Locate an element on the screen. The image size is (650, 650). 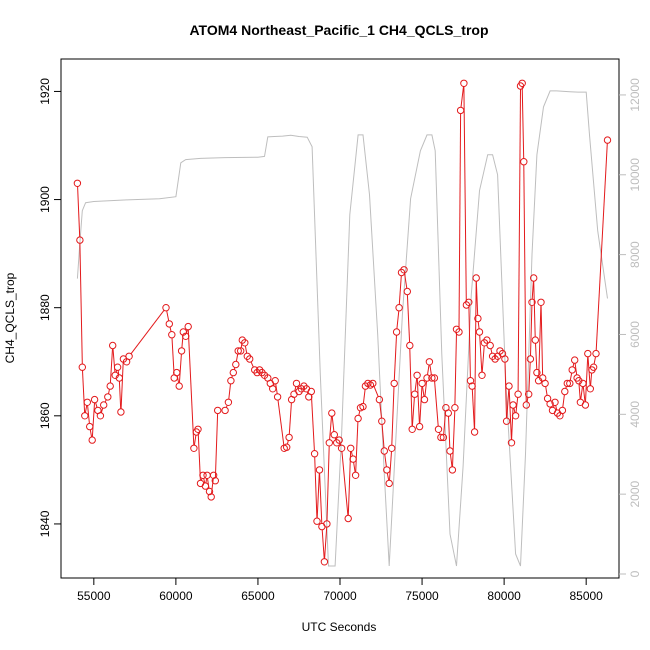
x-tick-label: 55000 is located at coordinates (94, 596).